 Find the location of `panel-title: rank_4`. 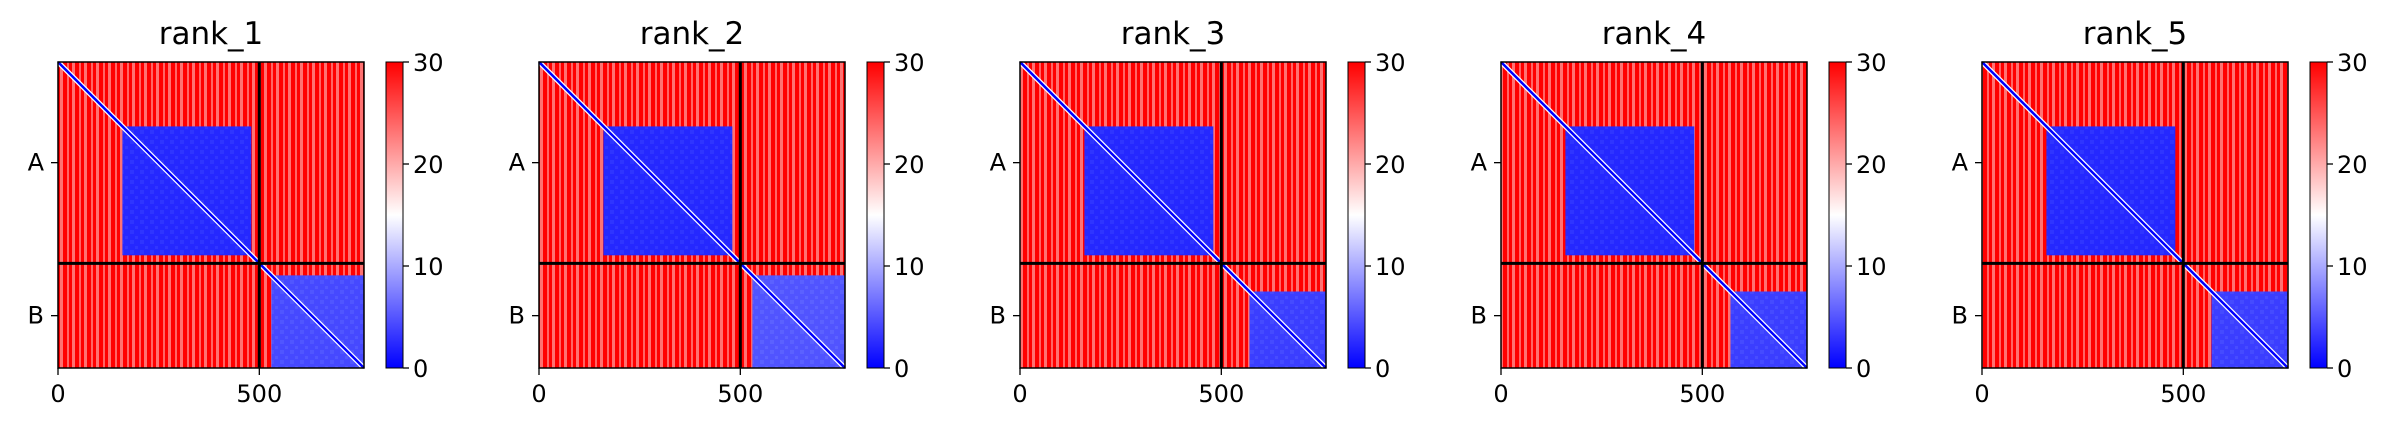

panel-title: rank_4 is located at coordinates (1654, 34).